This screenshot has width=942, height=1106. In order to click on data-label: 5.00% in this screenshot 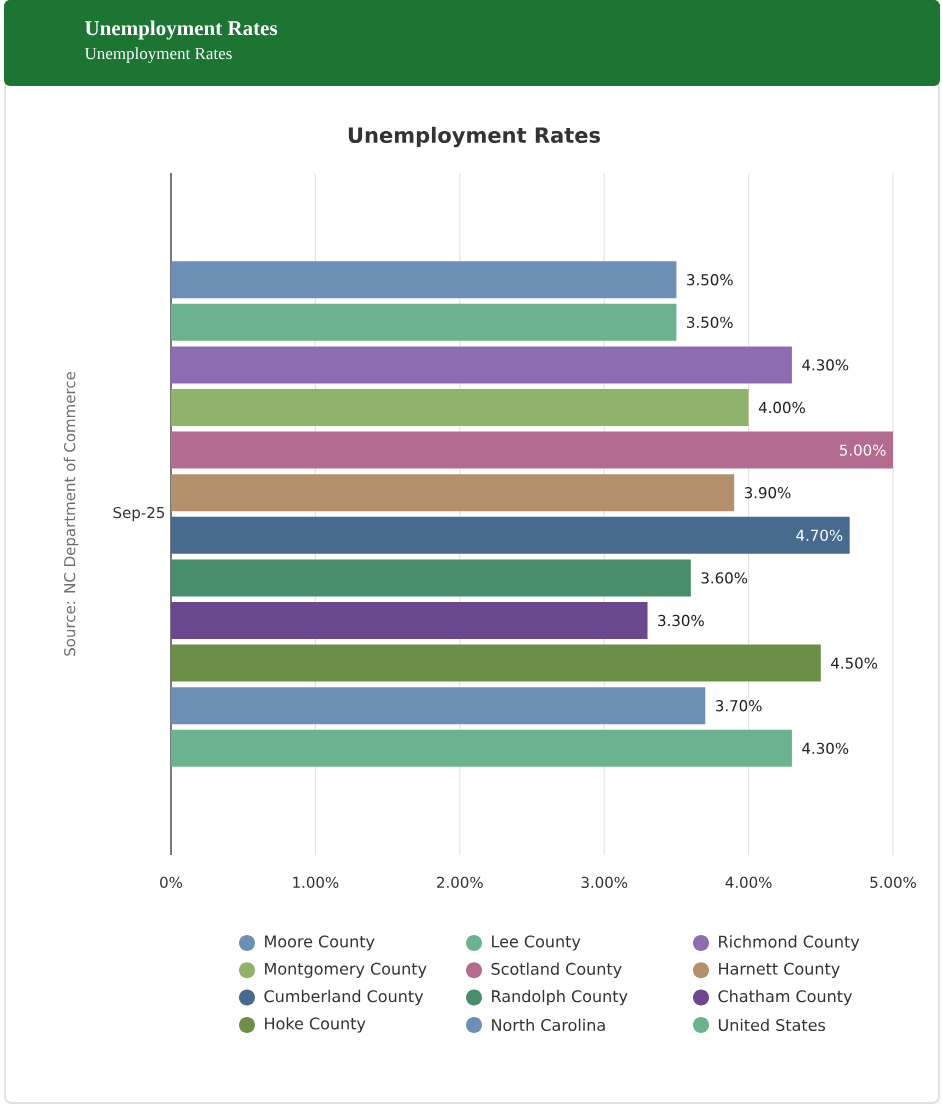, I will do `click(862, 450)`.